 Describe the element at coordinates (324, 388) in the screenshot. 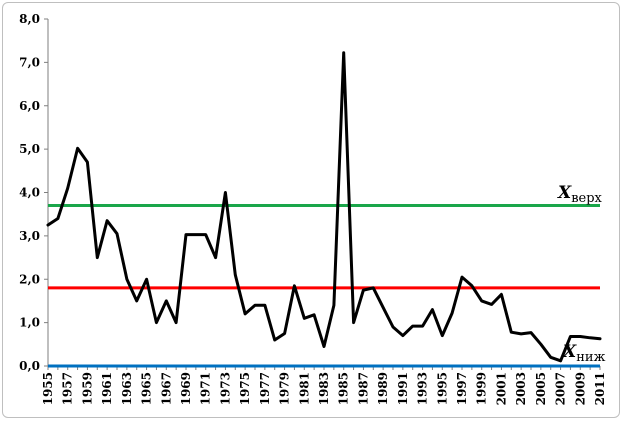

I see `x-tick-label: 1983` at that location.